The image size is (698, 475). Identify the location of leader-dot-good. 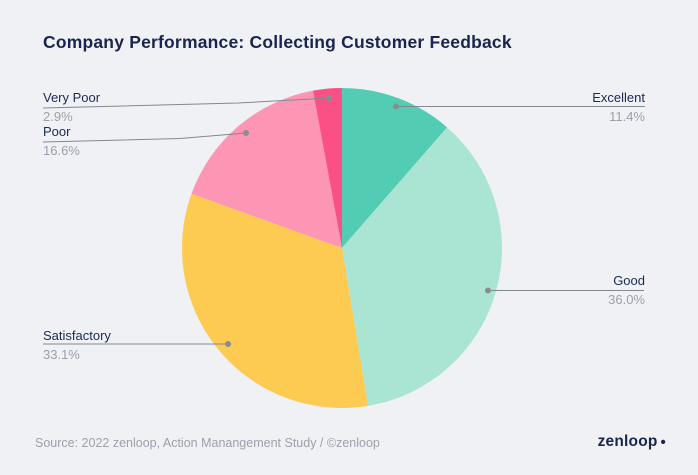
(488, 290).